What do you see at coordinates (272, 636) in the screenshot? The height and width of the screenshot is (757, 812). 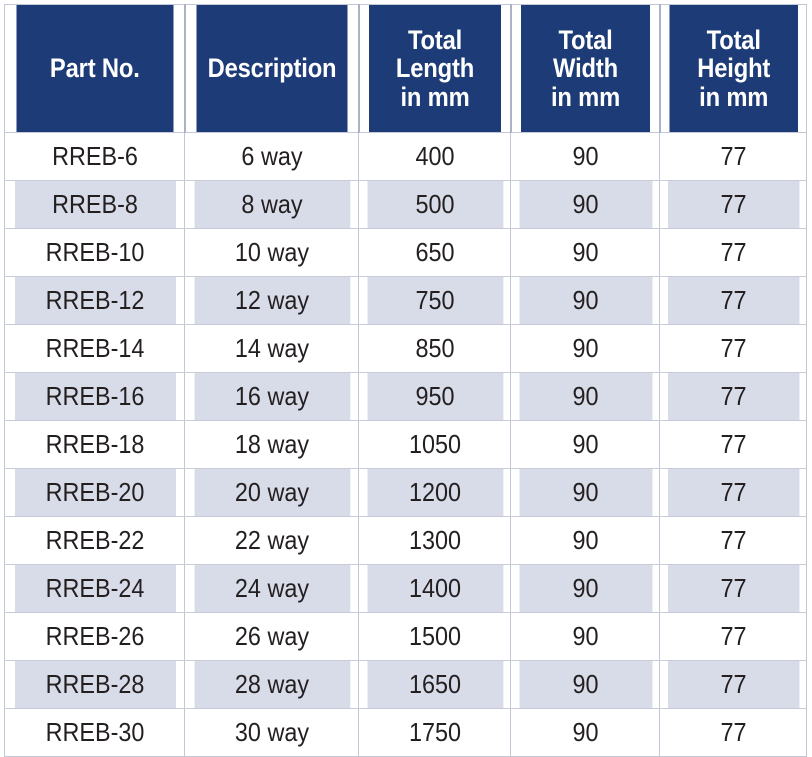 I see `cell-description: 26 way` at bounding box center [272, 636].